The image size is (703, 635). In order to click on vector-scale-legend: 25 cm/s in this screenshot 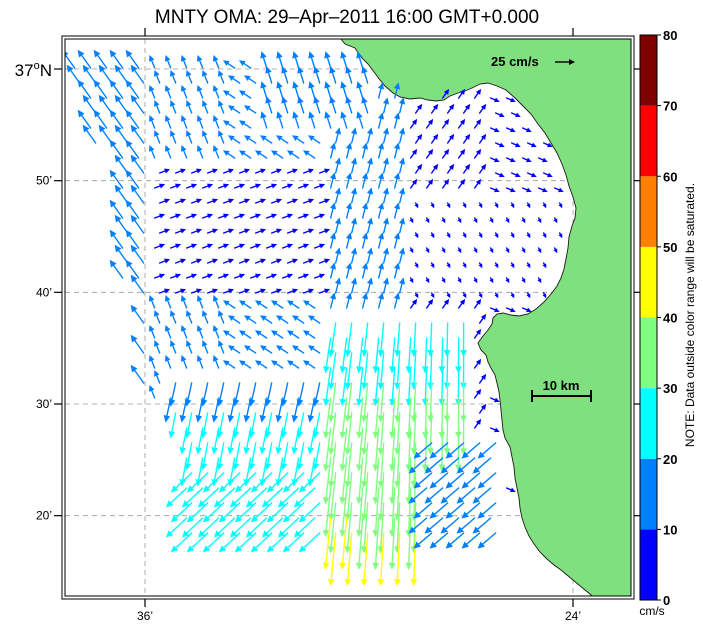, I will do `click(533, 61)`.